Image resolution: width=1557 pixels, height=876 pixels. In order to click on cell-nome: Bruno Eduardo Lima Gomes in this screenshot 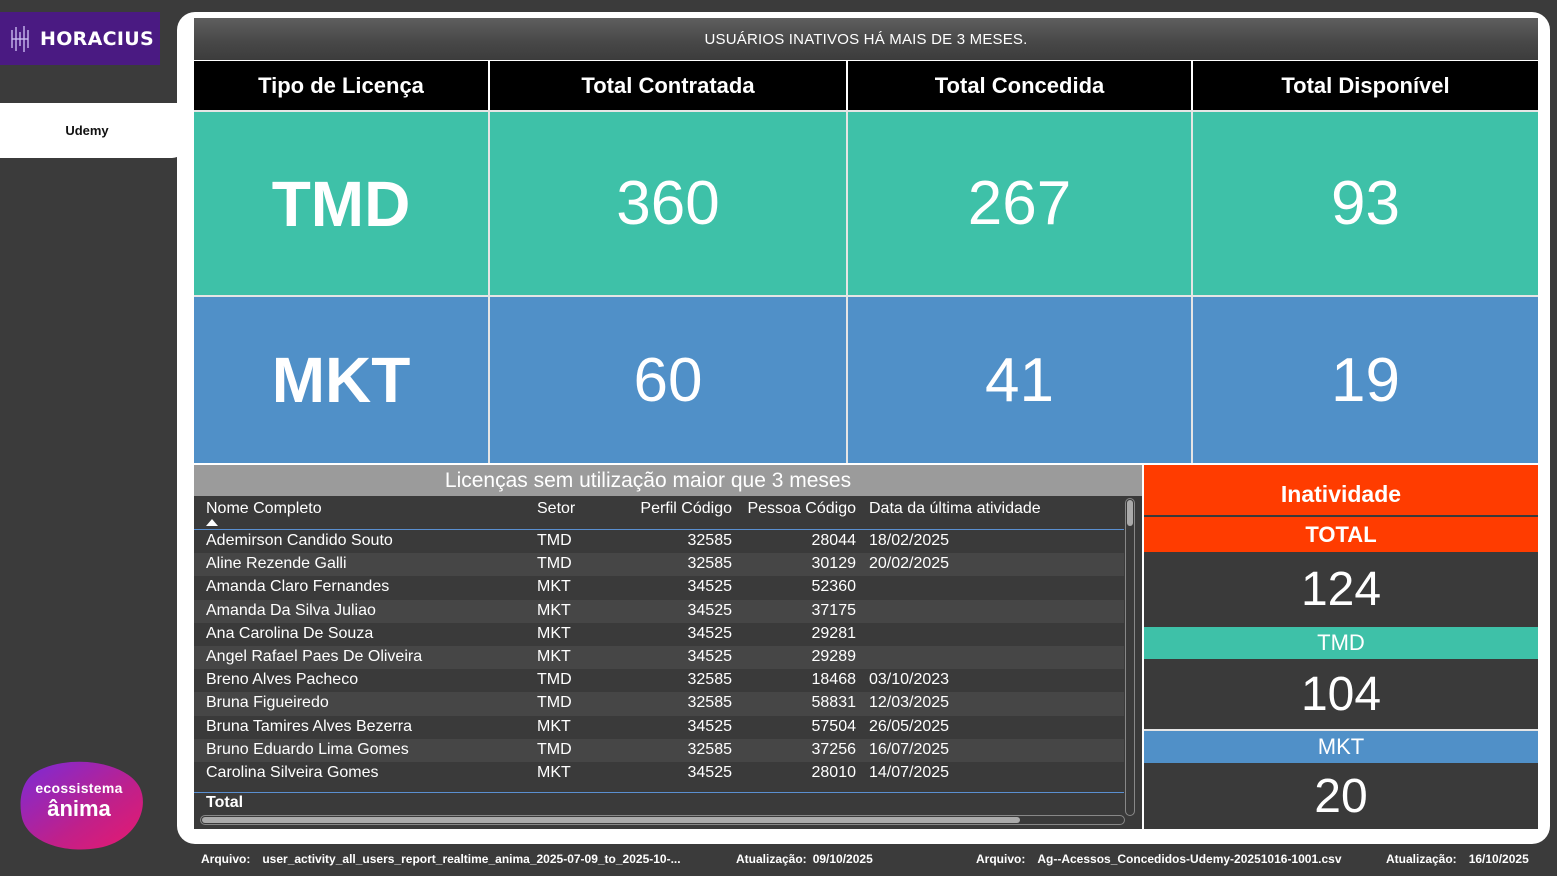, I will do `click(307, 749)`.